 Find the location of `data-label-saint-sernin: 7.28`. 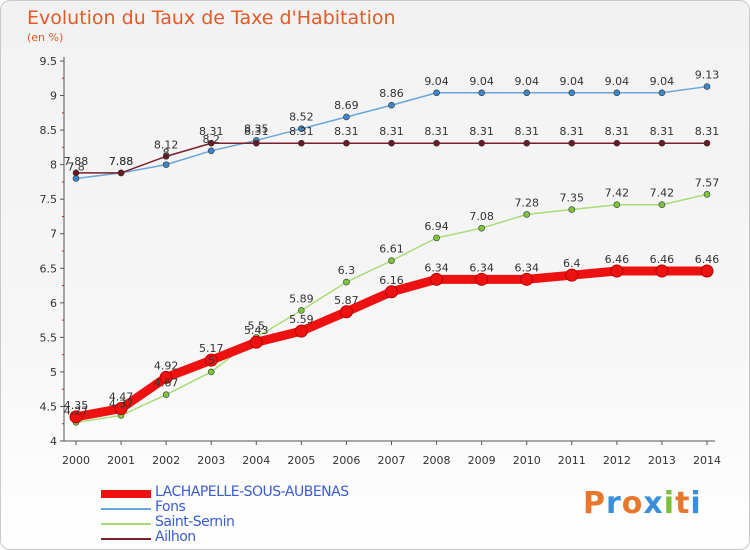

data-label-saint-sernin: 7.28 is located at coordinates (526, 202).